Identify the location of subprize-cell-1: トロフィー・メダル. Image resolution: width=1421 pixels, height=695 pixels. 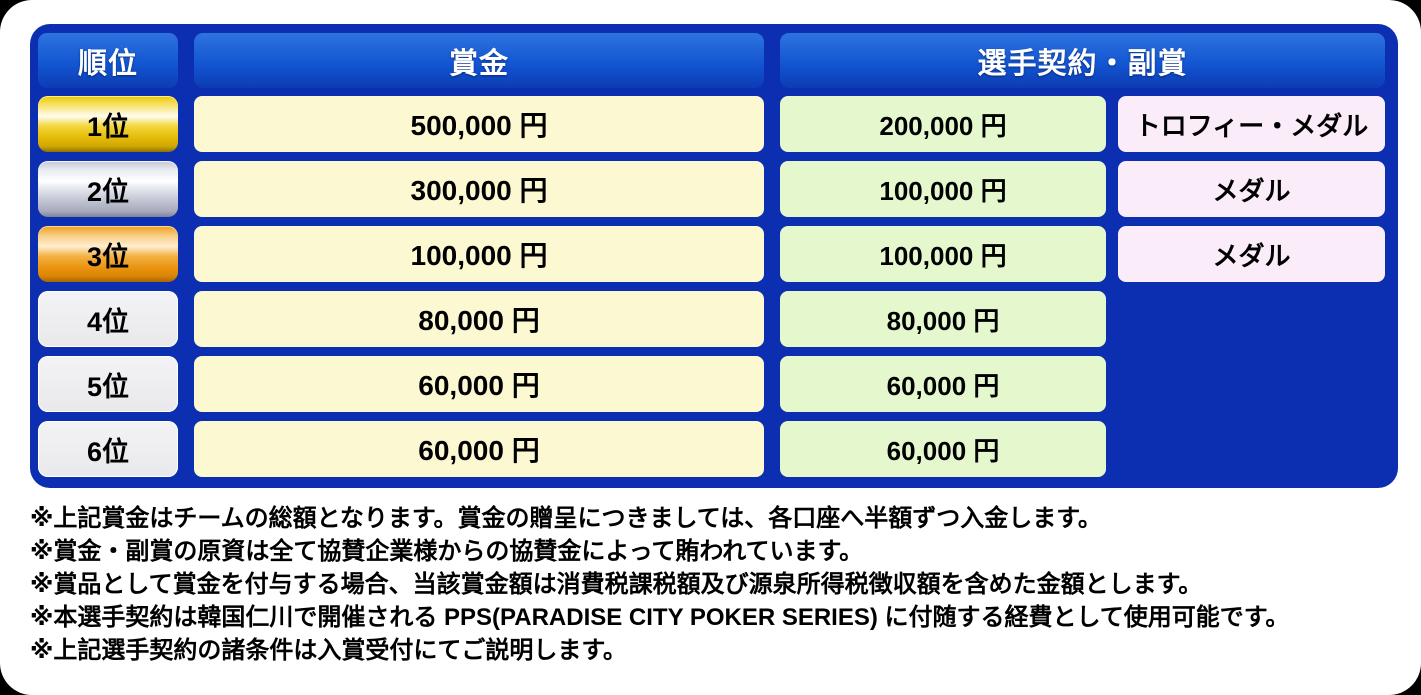
(1251, 124).